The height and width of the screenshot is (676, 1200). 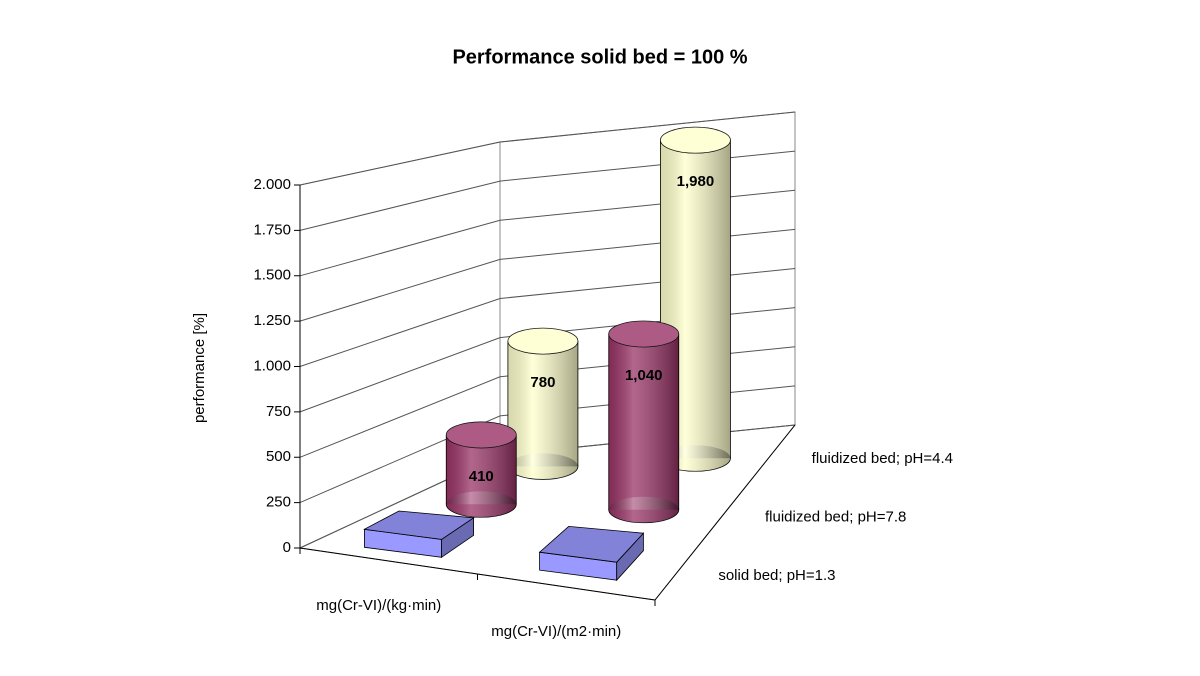 What do you see at coordinates (272, 275) in the screenshot?
I see `y-tick-label: 1.500` at bounding box center [272, 275].